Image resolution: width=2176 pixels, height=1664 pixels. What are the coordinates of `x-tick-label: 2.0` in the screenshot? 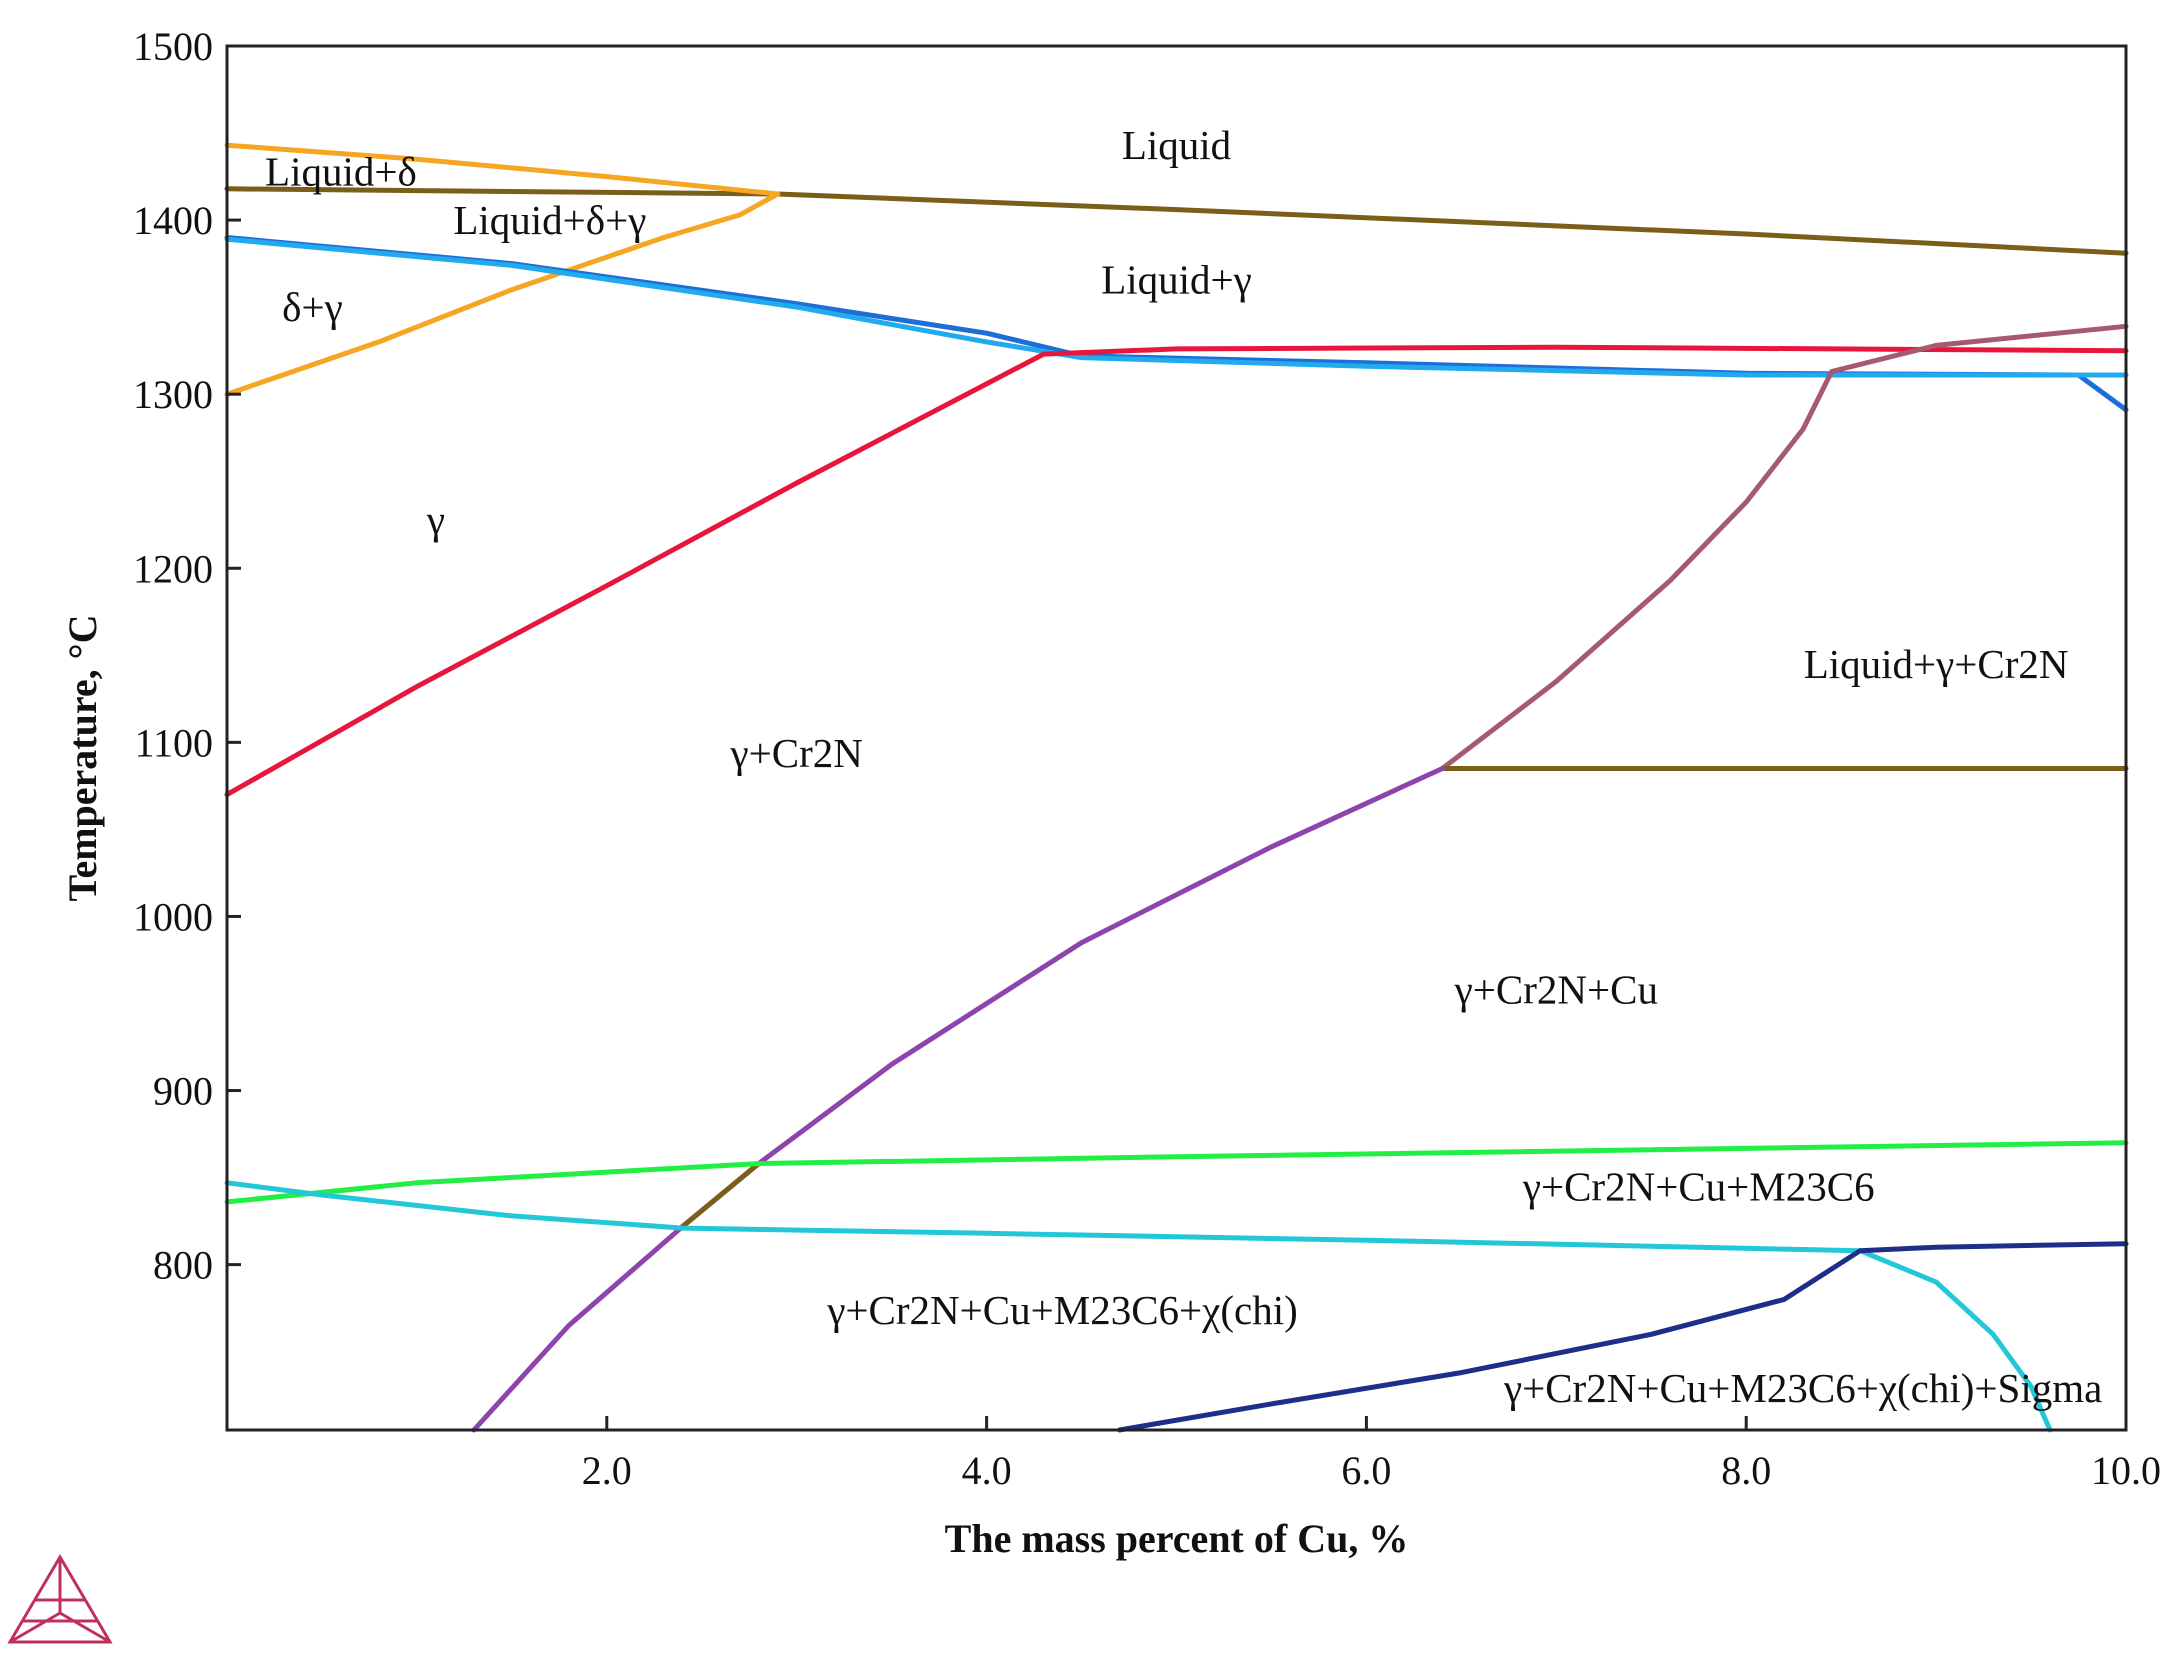 It's located at (607, 1470).